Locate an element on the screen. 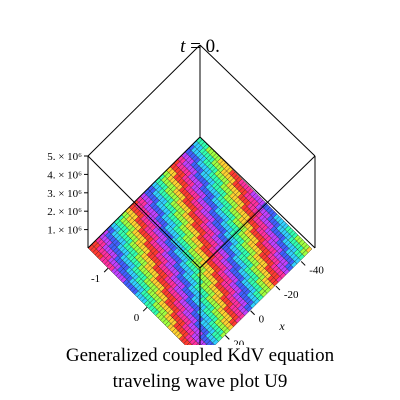 The height and width of the screenshot is (400, 400). z-tick-label: 2. × 10⁶ is located at coordinates (64, 212).